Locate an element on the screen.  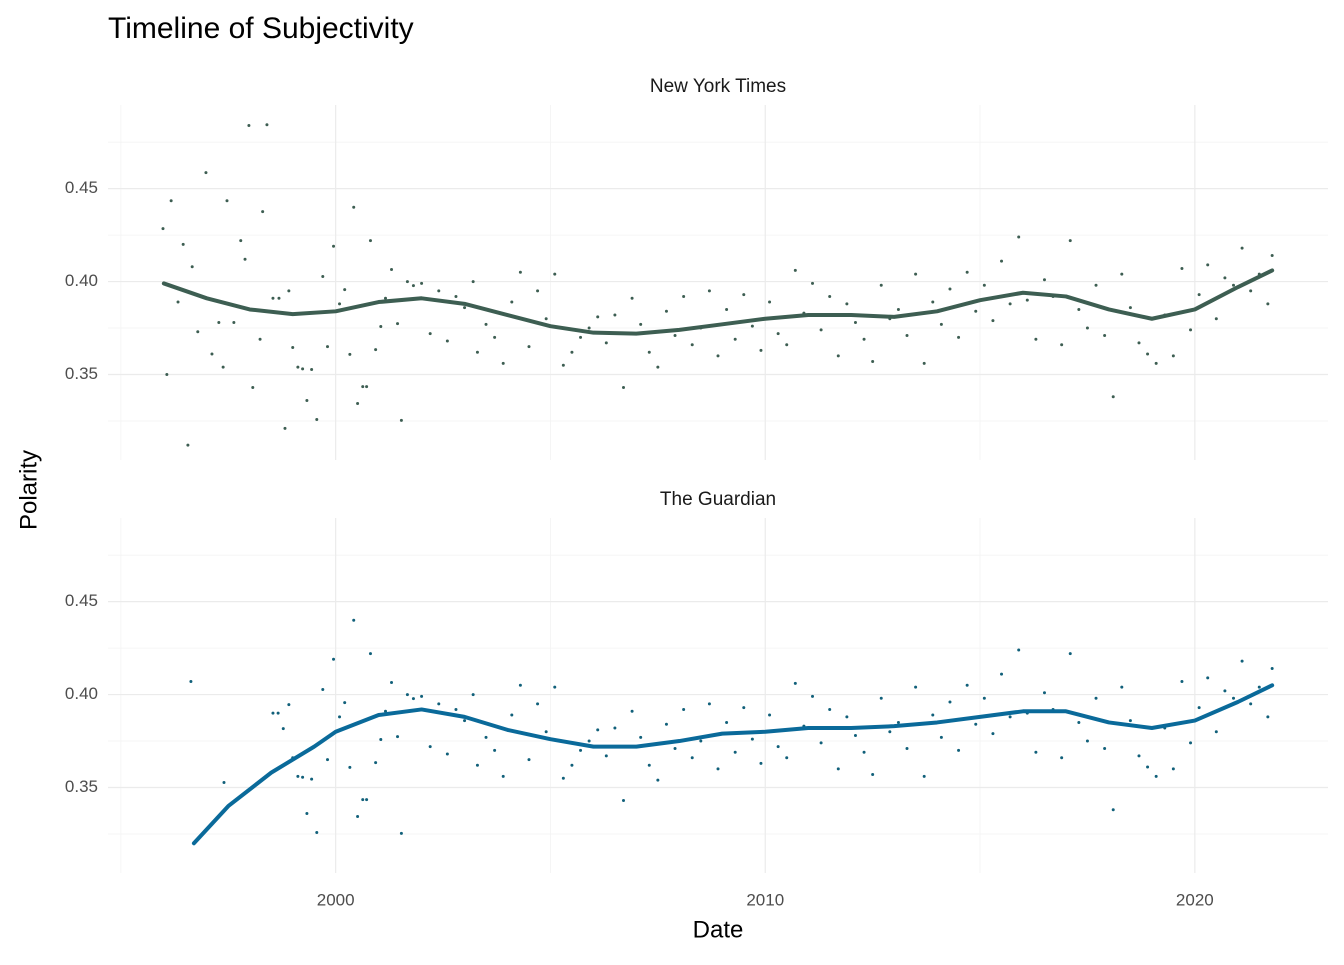
y-tick-label: 0.40 is located at coordinates (81, 280).